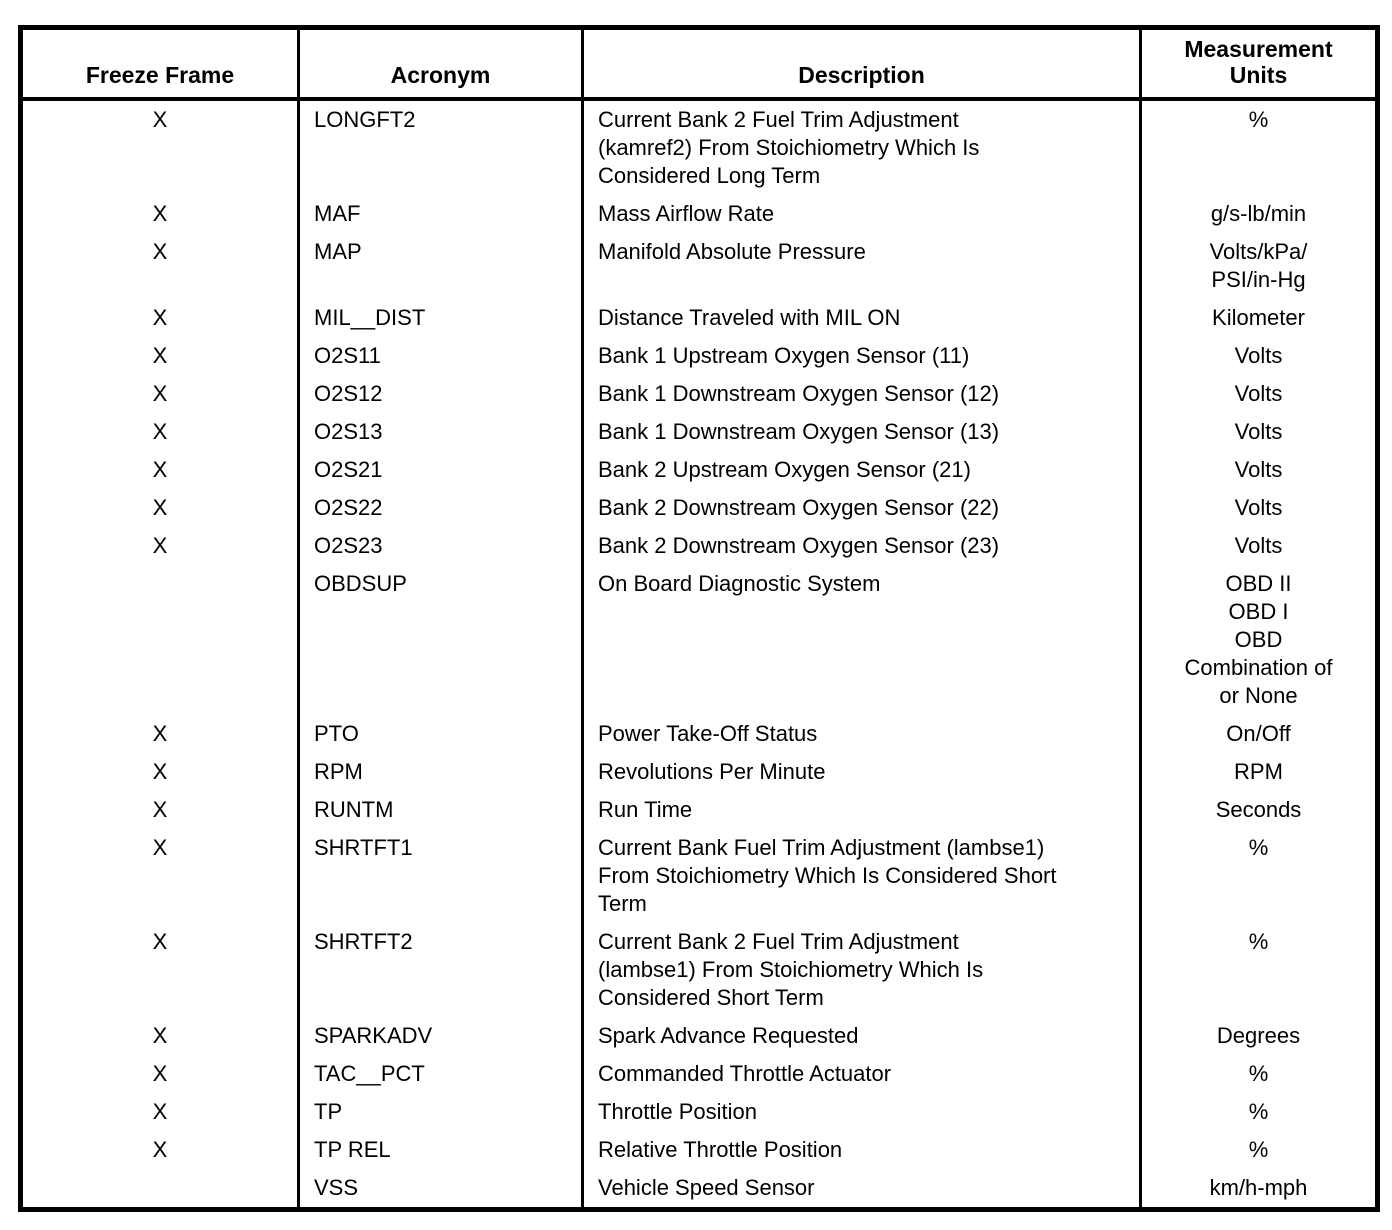  I want to click on col-header-measurement-units: Measurement Units, so click(1258, 64).